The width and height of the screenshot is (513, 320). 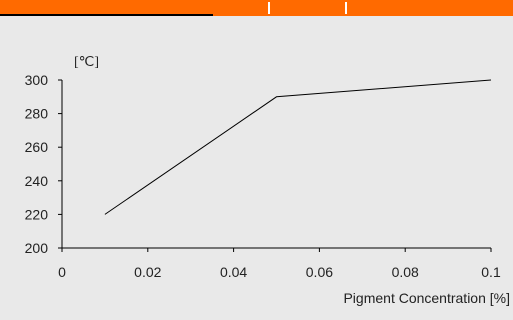 I want to click on y-axis-unit-label: [℃], so click(x=86, y=62).